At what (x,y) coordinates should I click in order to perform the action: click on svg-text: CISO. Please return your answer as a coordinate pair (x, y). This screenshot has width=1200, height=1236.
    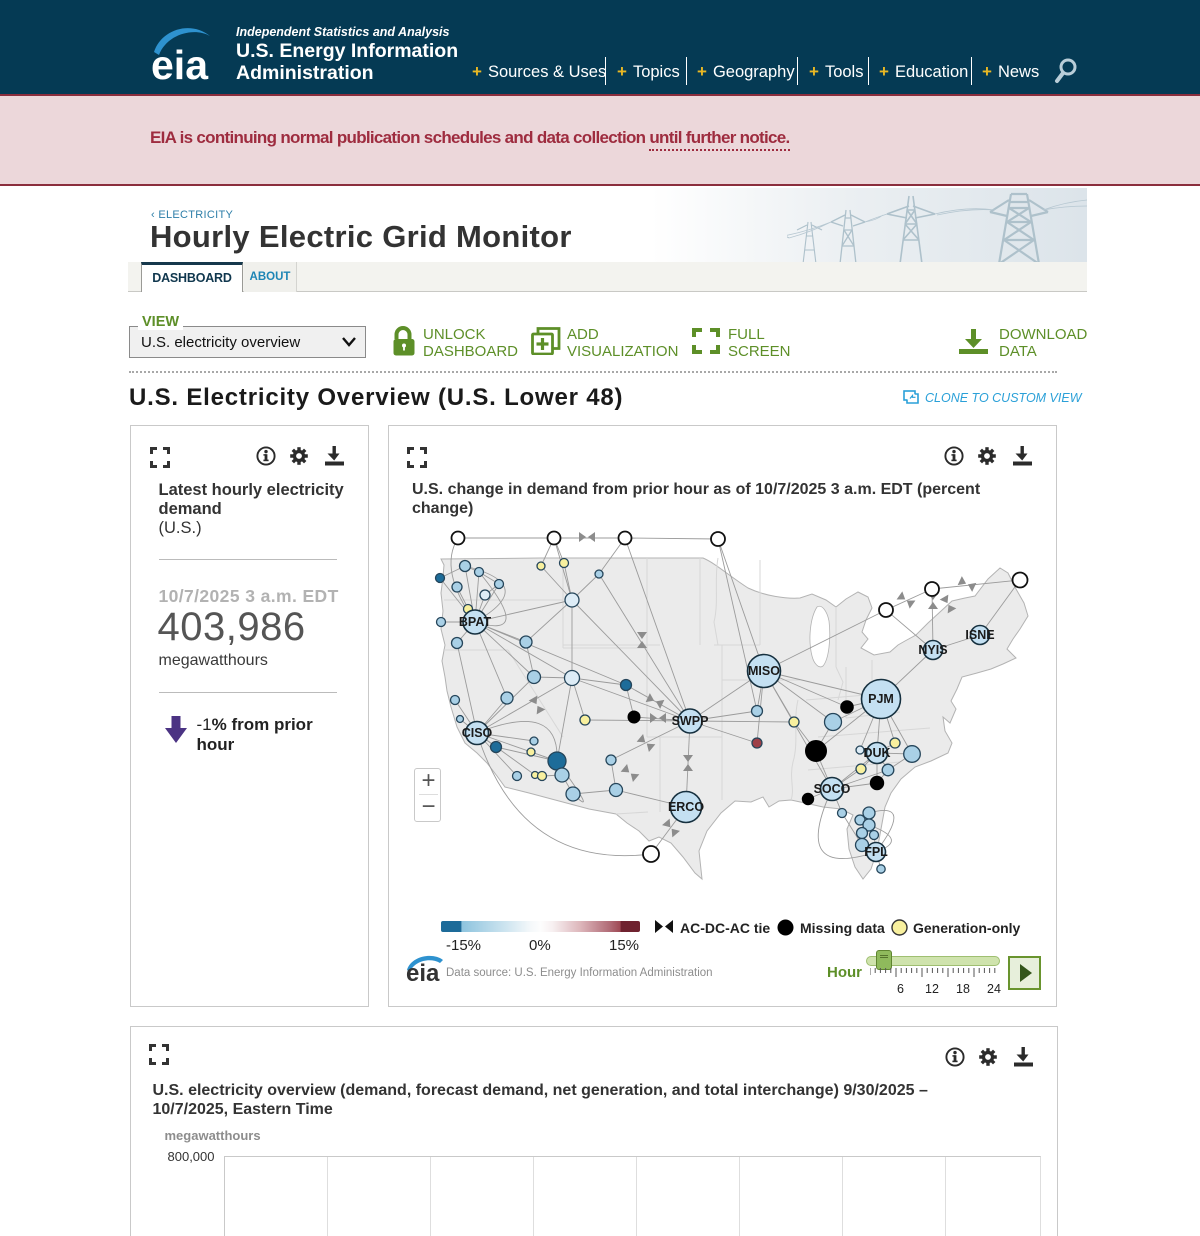
    Looking at the image, I should click on (477, 733).